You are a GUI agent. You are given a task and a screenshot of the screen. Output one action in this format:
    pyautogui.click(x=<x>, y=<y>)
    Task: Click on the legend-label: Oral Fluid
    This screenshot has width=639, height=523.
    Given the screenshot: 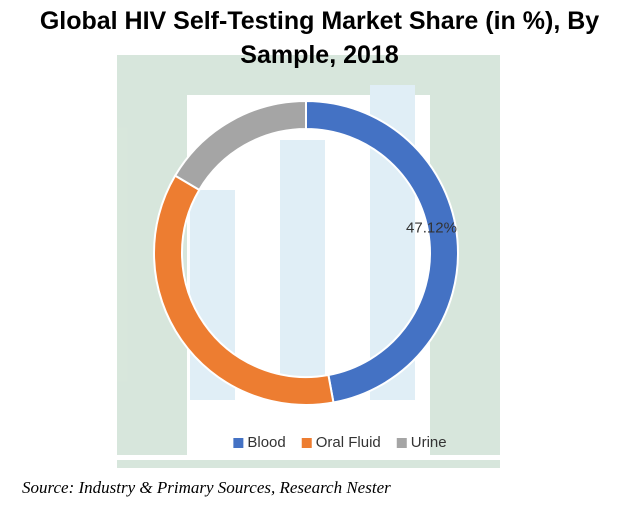 What is the action you would take?
    pyautogui.click(x=348, y=442)
    